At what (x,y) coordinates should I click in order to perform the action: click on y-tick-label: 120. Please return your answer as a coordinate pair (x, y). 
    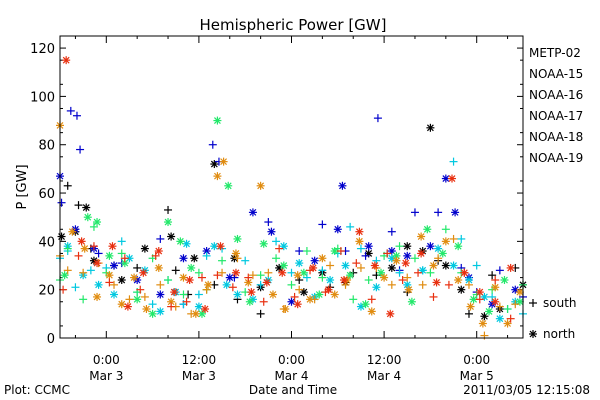
    Looking at the image, I should click on (42, 49).